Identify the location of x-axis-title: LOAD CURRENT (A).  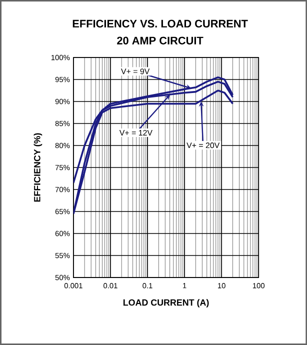
(166, 303).